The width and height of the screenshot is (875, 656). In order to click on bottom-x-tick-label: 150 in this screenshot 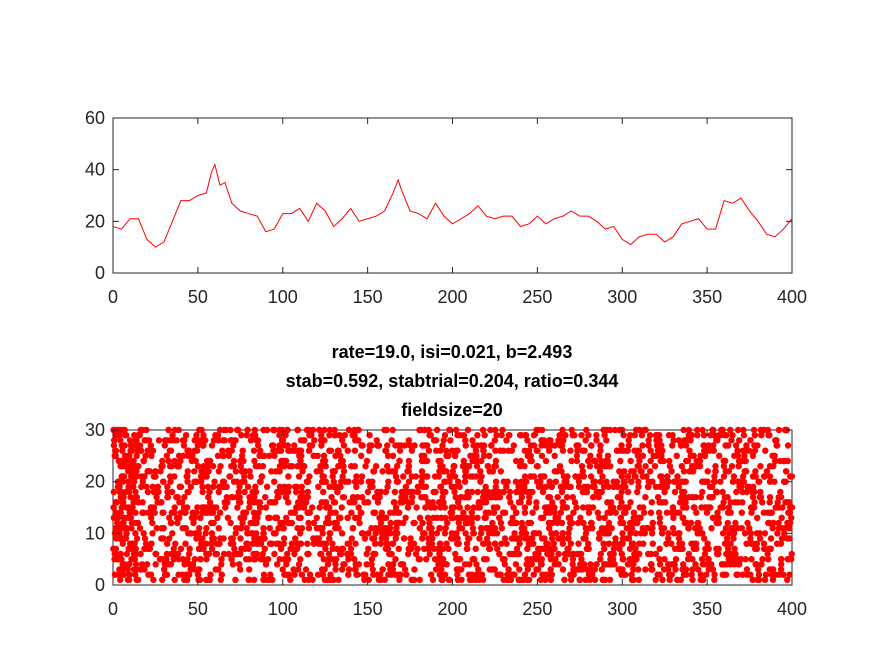, I will do `click(368, 609)`.